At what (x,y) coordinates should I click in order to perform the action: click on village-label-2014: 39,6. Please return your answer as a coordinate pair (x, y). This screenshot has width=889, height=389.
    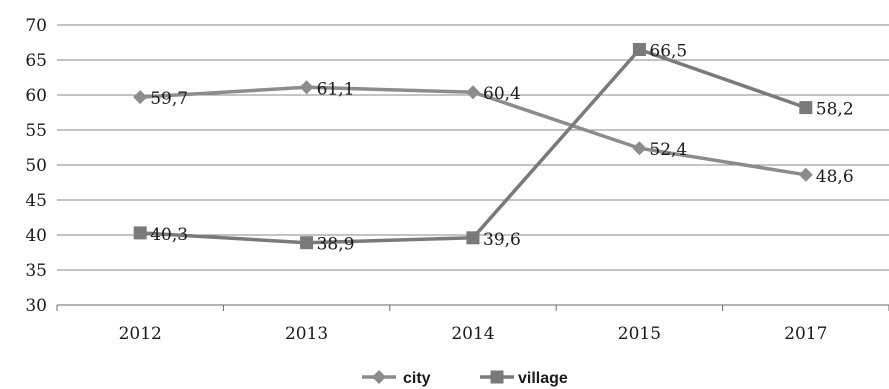
    Looking at the image, I should click on (502, 240).